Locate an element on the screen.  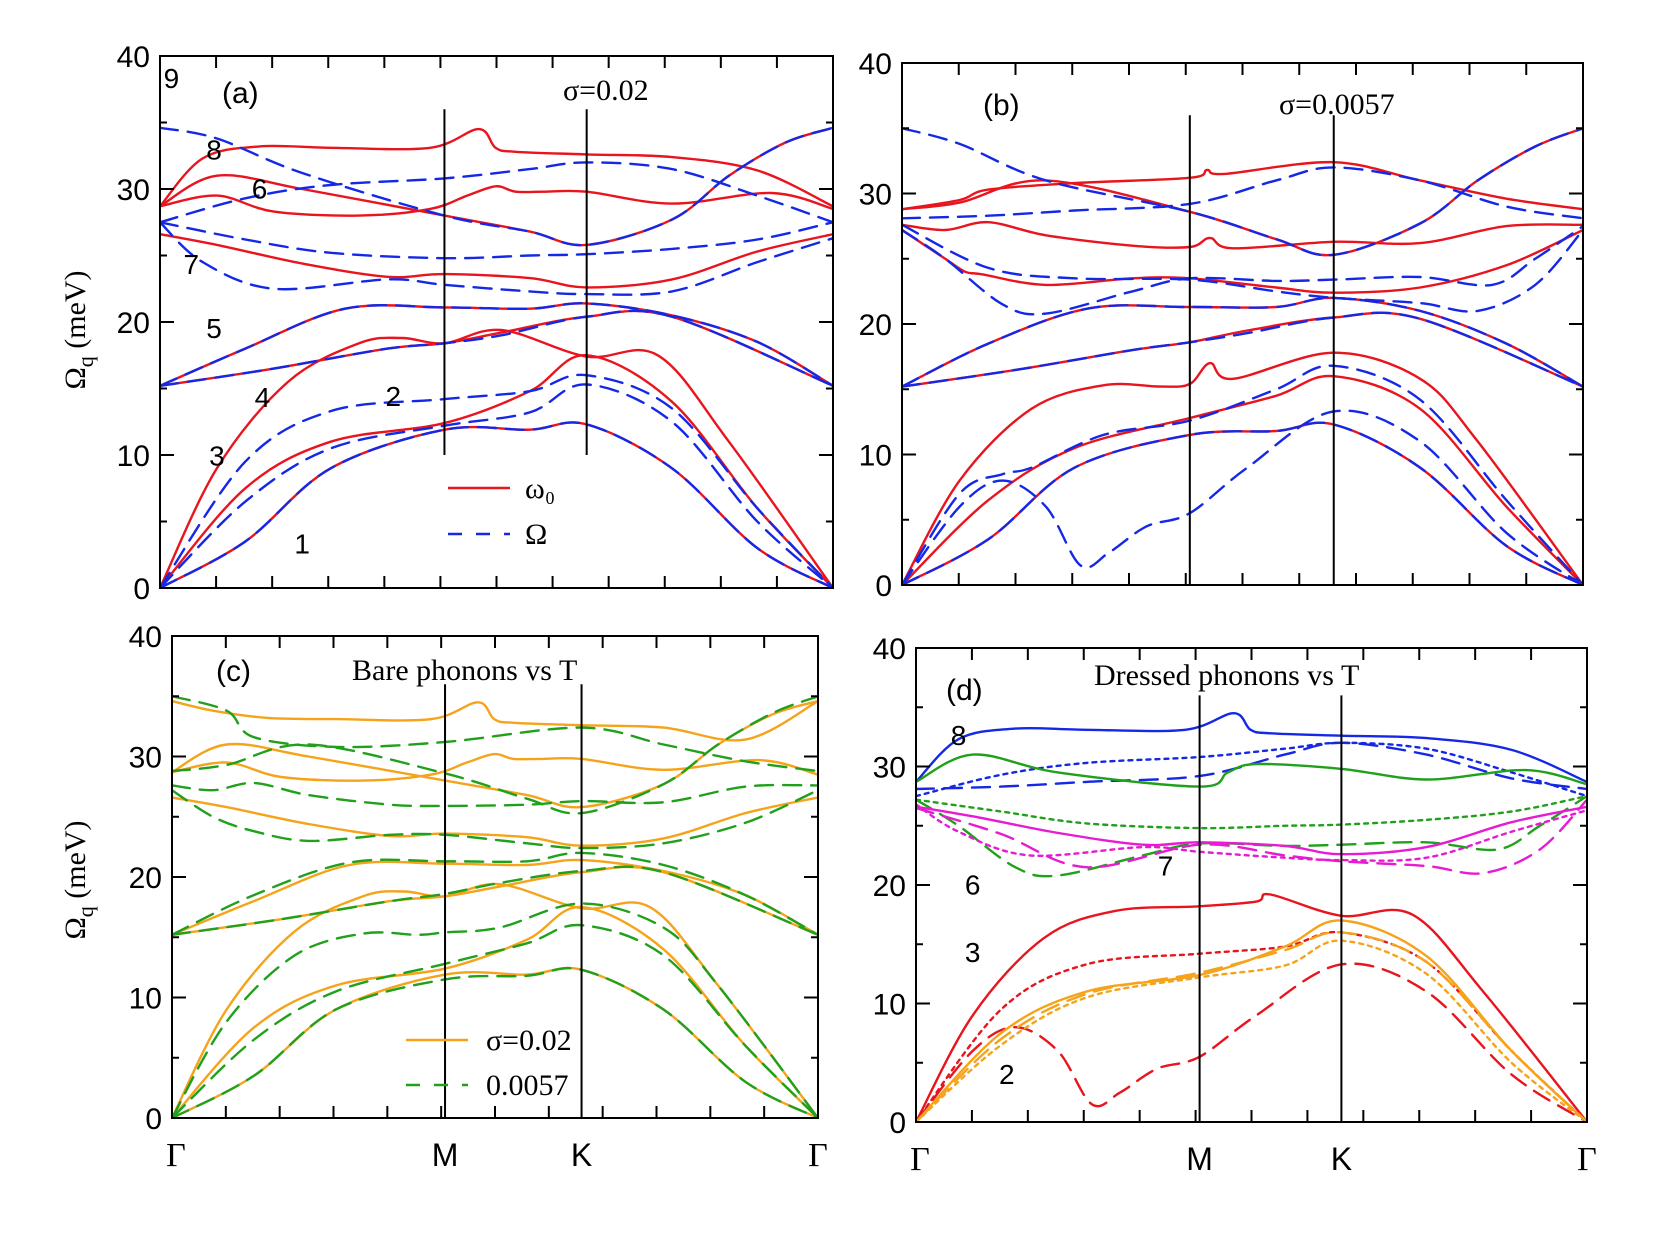
panel-annotation: σ=0.02 is located at coordinates (606, 90).